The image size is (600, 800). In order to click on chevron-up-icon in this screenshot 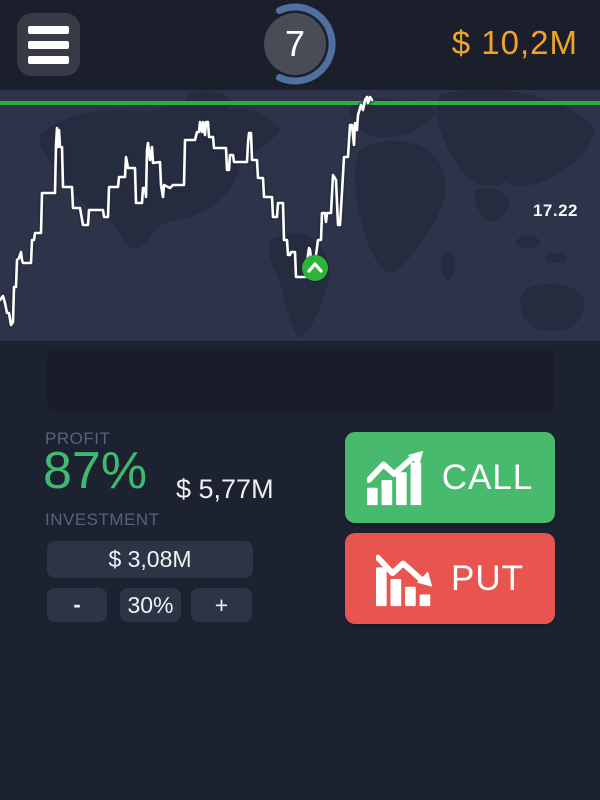, I will do `click(315, 267)`.